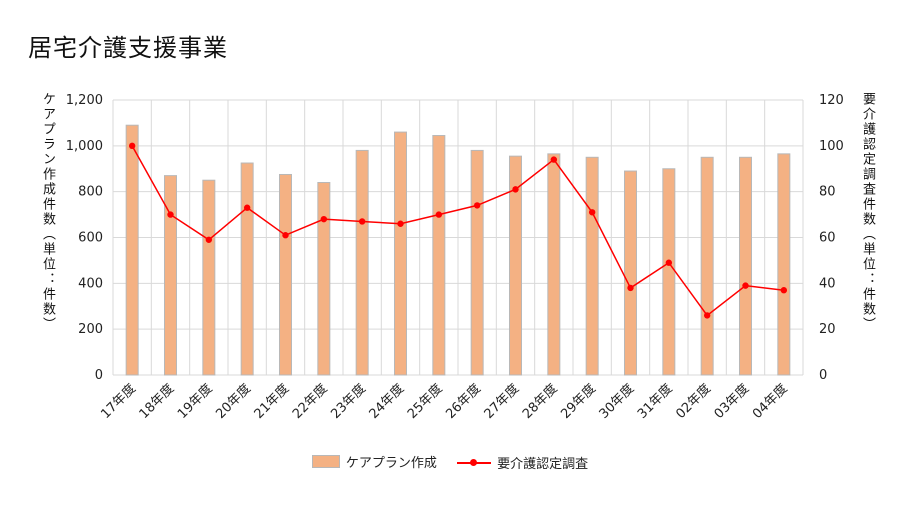  What do you see at coordinates (543, 464) in the screenshot?
I see `legend-label-line: 要介護認定調査` at bounding box center [543, 464].